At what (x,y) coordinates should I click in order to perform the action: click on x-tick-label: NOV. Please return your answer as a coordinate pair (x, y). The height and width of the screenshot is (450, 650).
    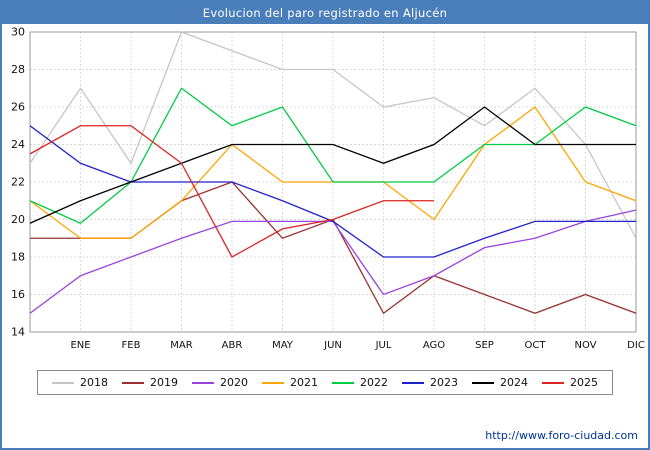
    Looking at the image, I should click on (585, 345).